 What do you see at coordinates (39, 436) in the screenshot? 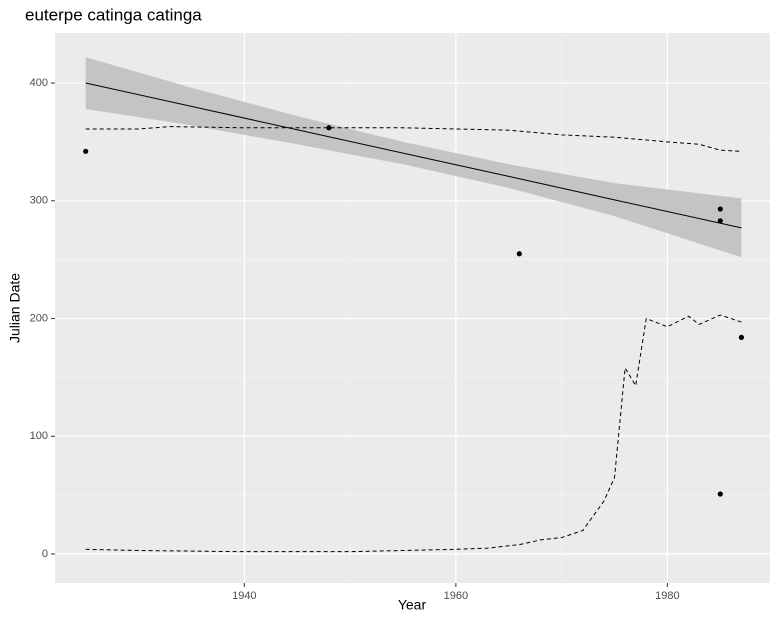
I see `y-tick-label: 100` at bounding box center [39, 436].